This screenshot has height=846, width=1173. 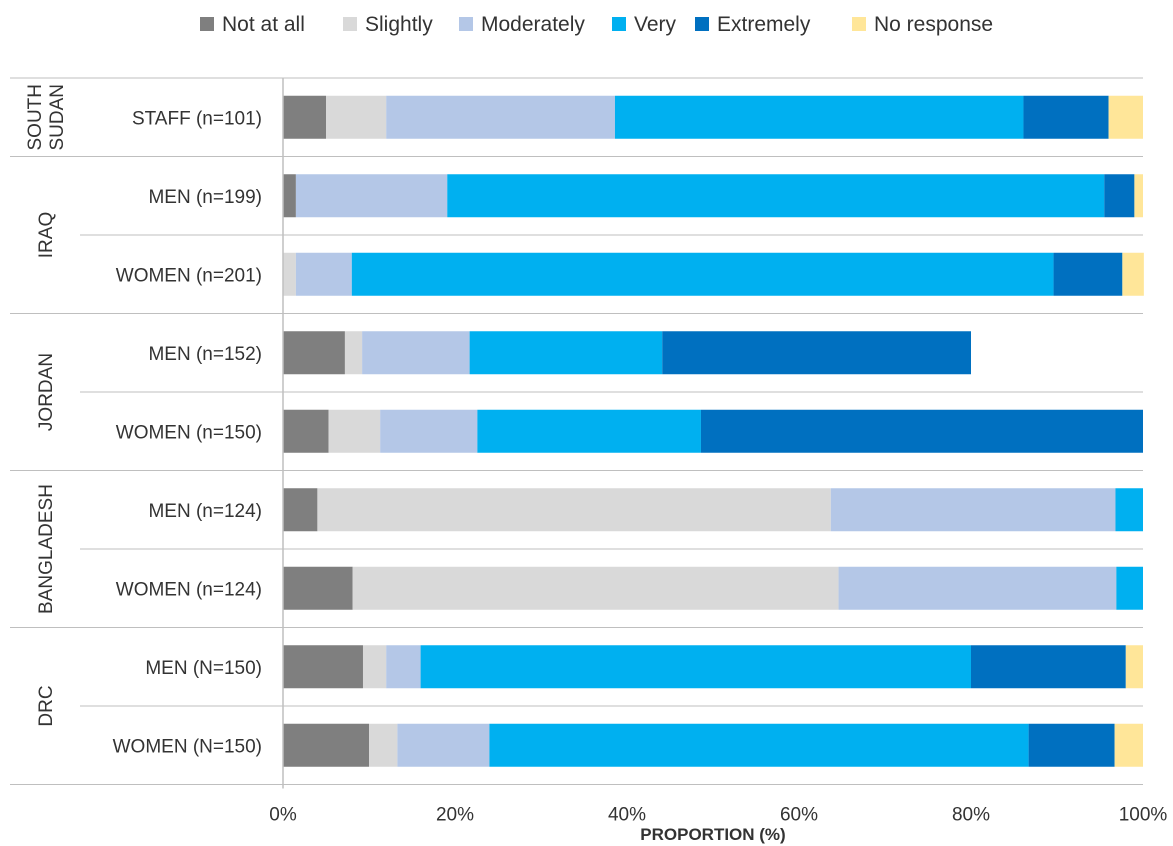 What do you see at coordinates (627, 815) in the screenshot?
I see `x-tick-label-2: 40%` at bounding box center [627, 815].